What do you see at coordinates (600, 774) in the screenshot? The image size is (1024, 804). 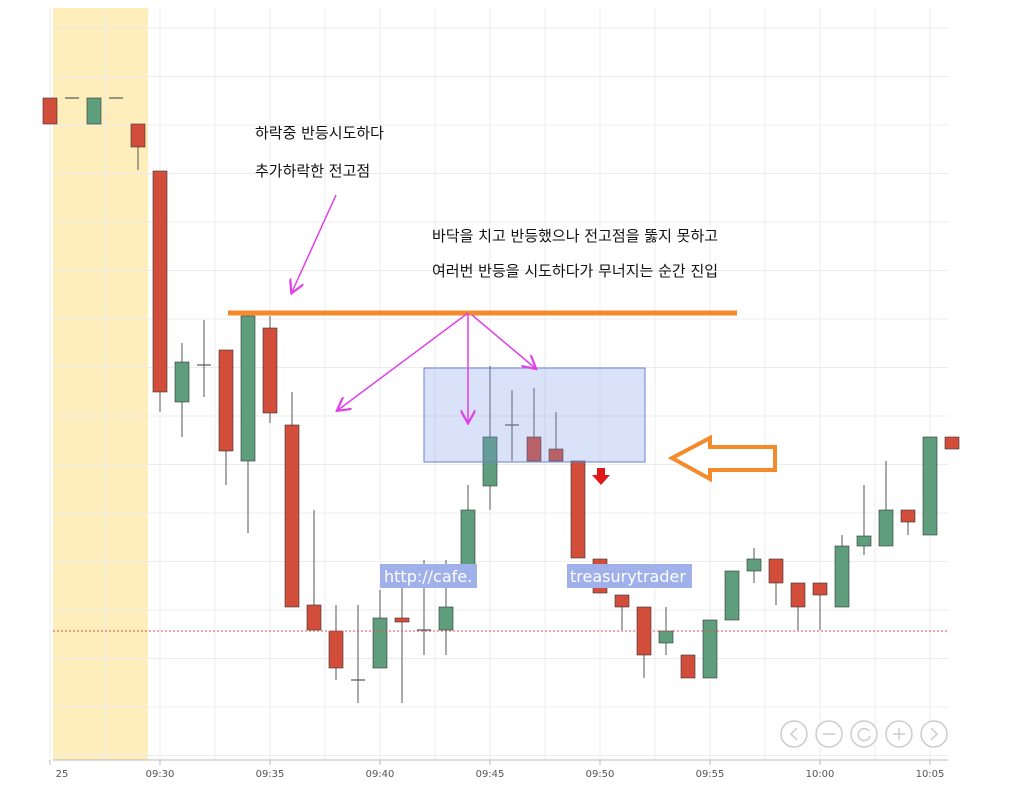 I see `x-tick-label: 09:50` at bounding box center [600, 774].